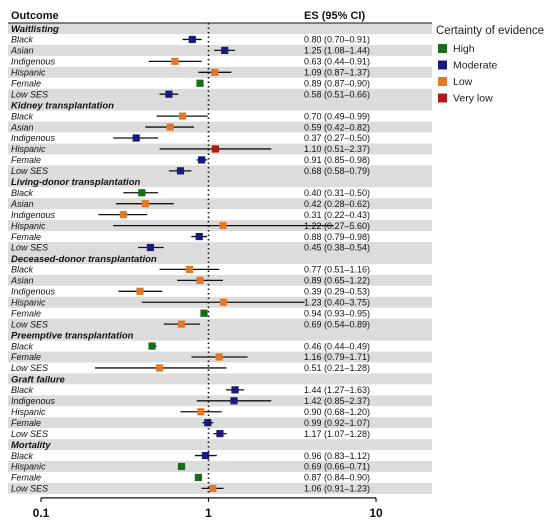 The image size is (550, 524). Describe the element at coordinates (337, 204) in the screenshot. I see `es-value: 0.42 (0.28–0.62)` at that location.